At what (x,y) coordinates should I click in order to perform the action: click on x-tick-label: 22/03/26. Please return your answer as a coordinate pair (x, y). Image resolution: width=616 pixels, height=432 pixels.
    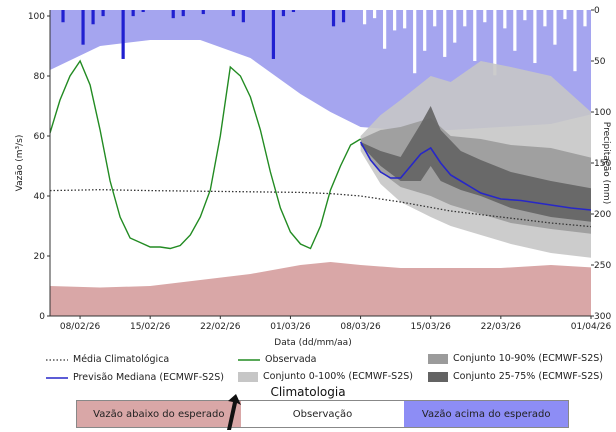
    Looking at the image, I should click on (501, 327).